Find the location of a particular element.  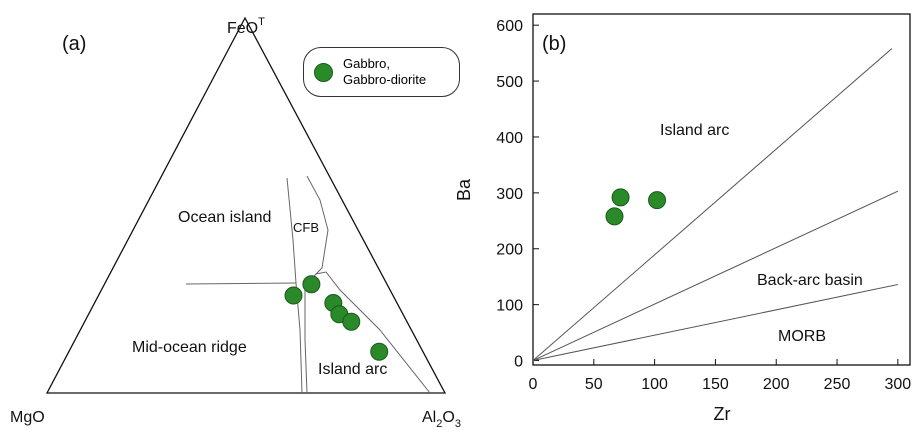

apex-label: Al2O3 is located at coordinates (441, 419).